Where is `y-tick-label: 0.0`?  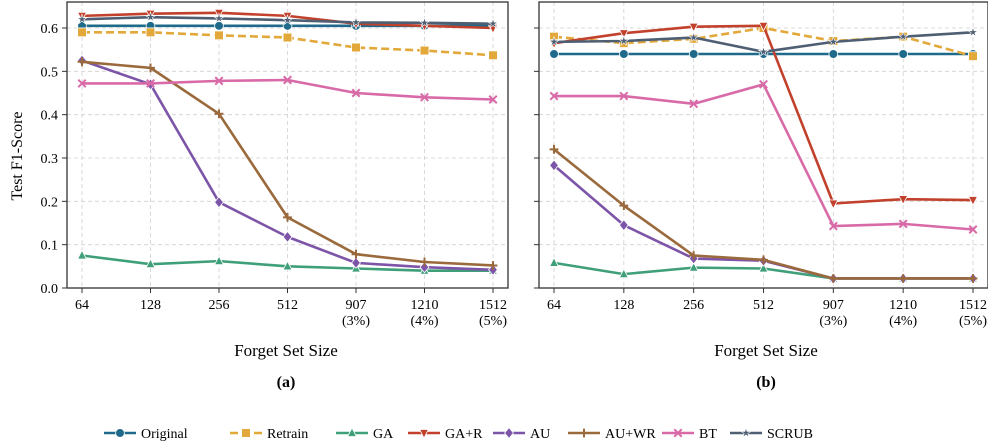
y-tick-label: 0.0 is located at coordinates (50, 289).